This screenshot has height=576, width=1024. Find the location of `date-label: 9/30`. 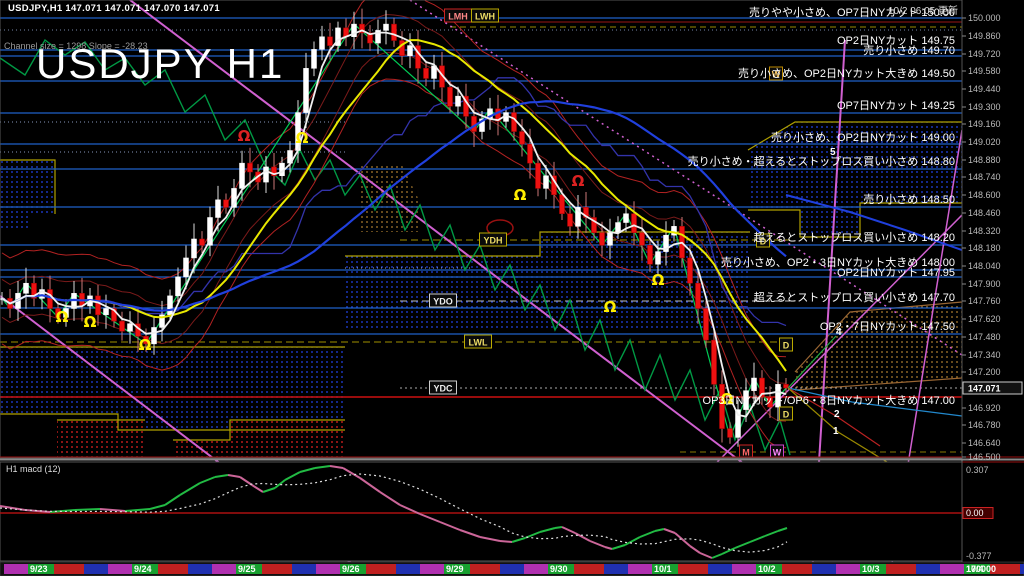

date-label: 9/30 is located at coordinates (559, 569).